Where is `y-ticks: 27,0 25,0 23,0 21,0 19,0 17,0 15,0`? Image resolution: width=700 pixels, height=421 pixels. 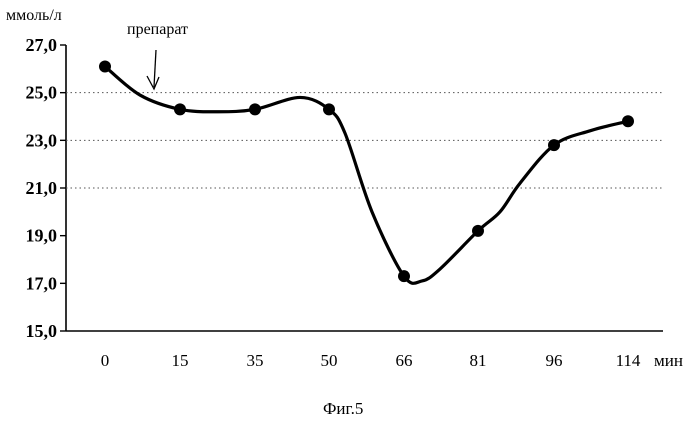 y-ticks: 27,0 25,0 23,0 21,0 19,0 17,0 15,0 is located at coordinates (46, 188).